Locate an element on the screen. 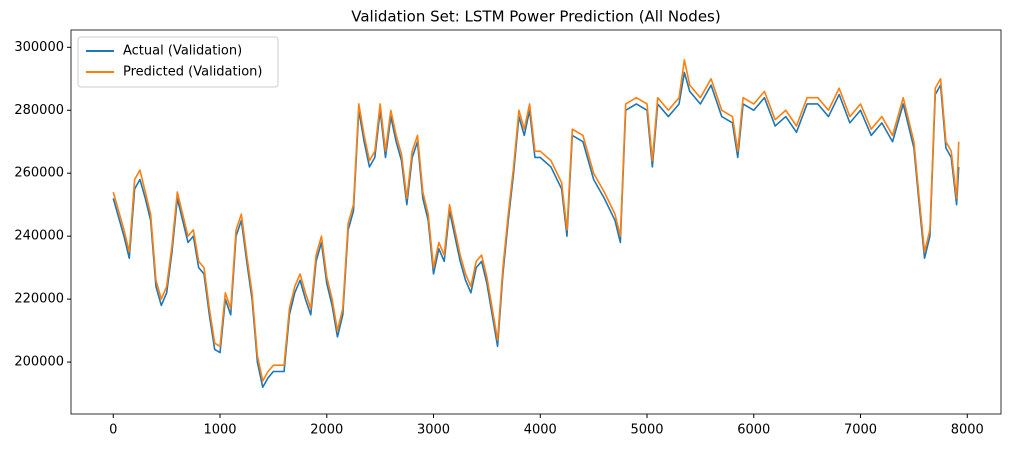 This screenshot has width=1012, height=455. y-tick-label: 260000 is located at coordinates (39, 173).